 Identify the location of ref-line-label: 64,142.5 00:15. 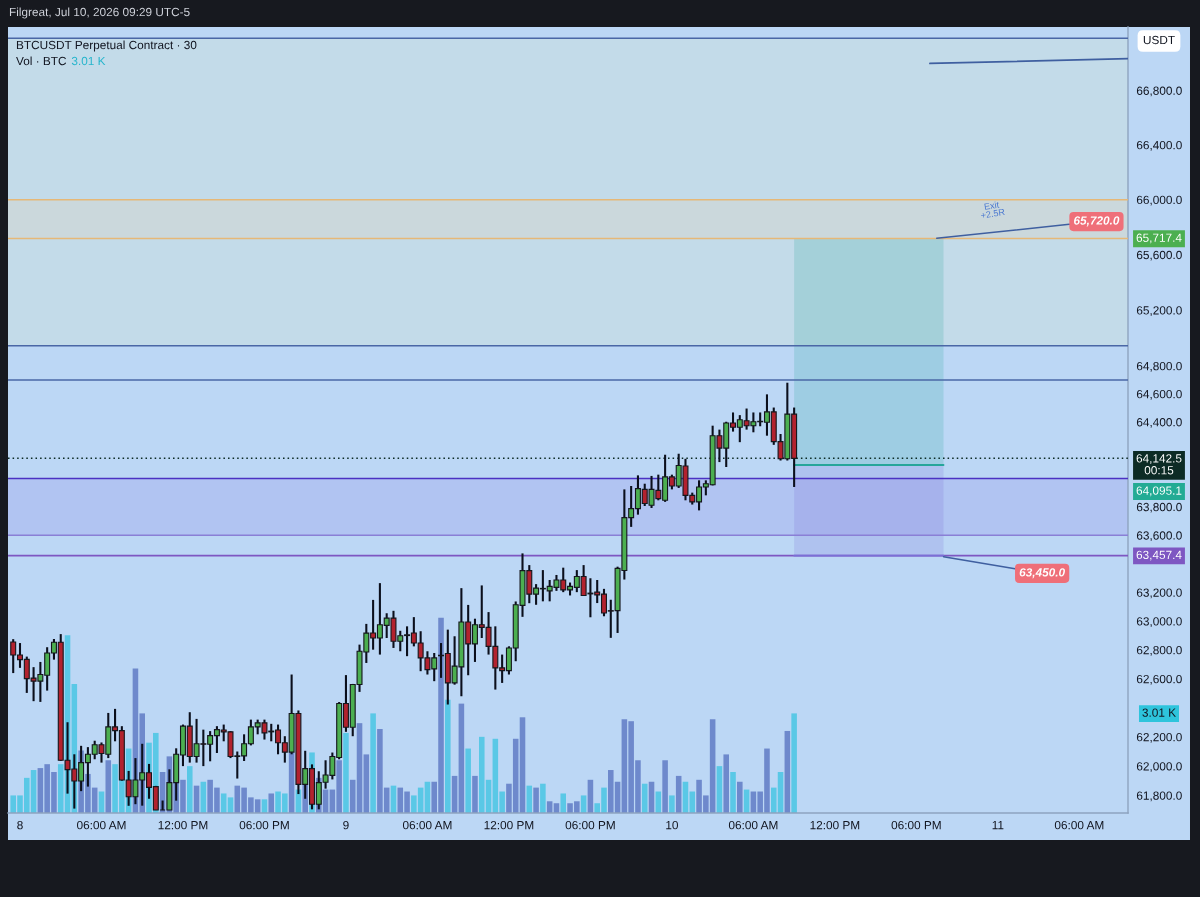
(1159, 464).